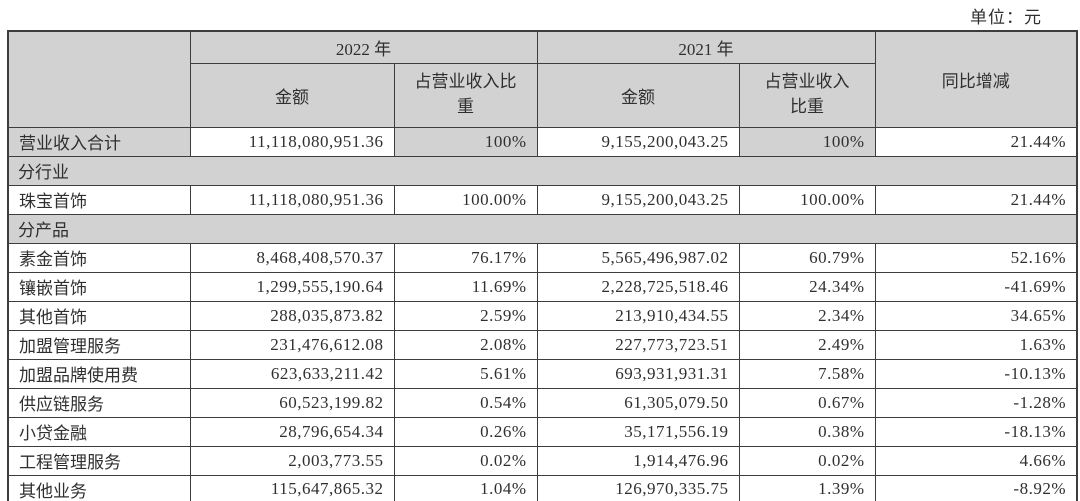 The image size is (1080, 501). Describe the element at coordinates (465, 286) in the screenshot. I see `share-2022-cell: 11.69%` at that location.